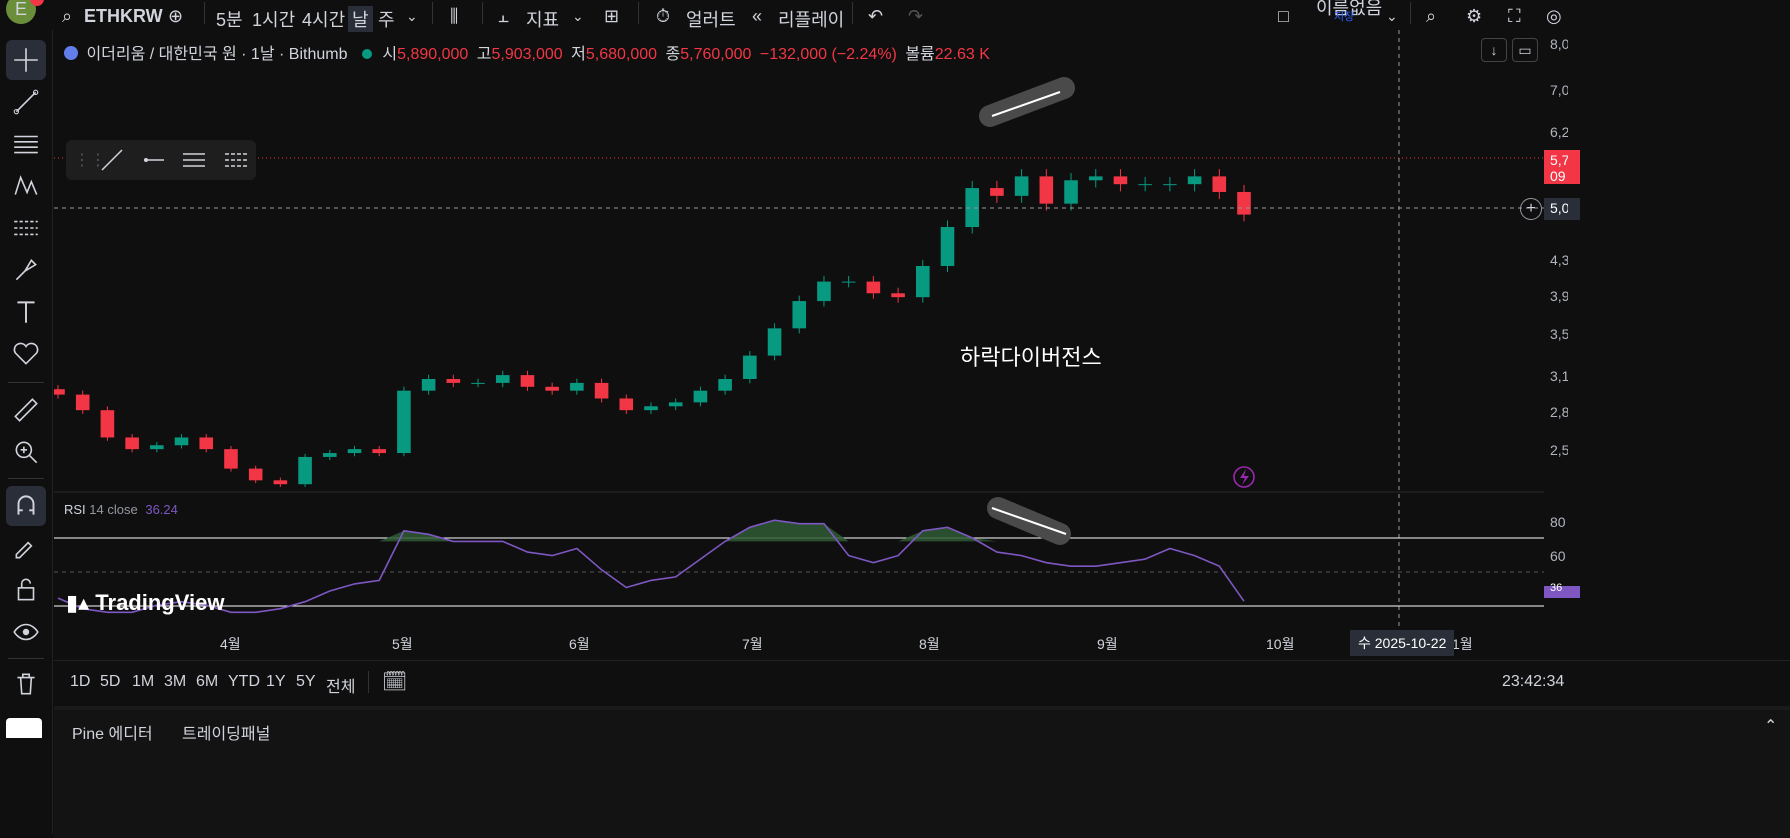 The image size is (1790, 838). I want to click on zoom-in-icon, so click(26, 452).